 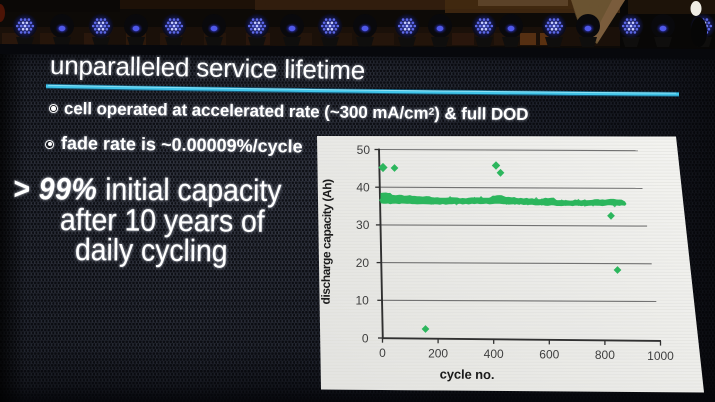 I want to click on svg-text: cycle no., so click(x=467, y=375).